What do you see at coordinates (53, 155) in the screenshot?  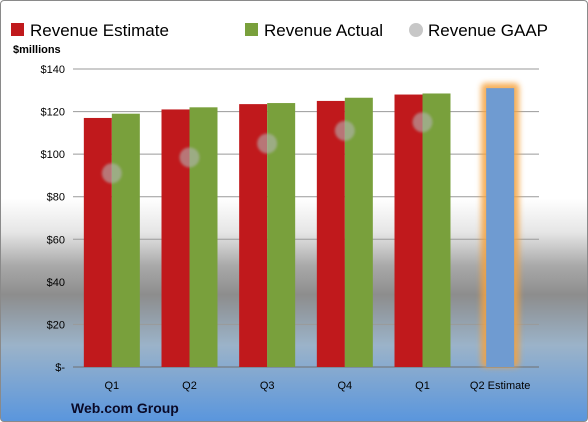 I see `y-tick-label: $100` at bounding box center [53, 155].